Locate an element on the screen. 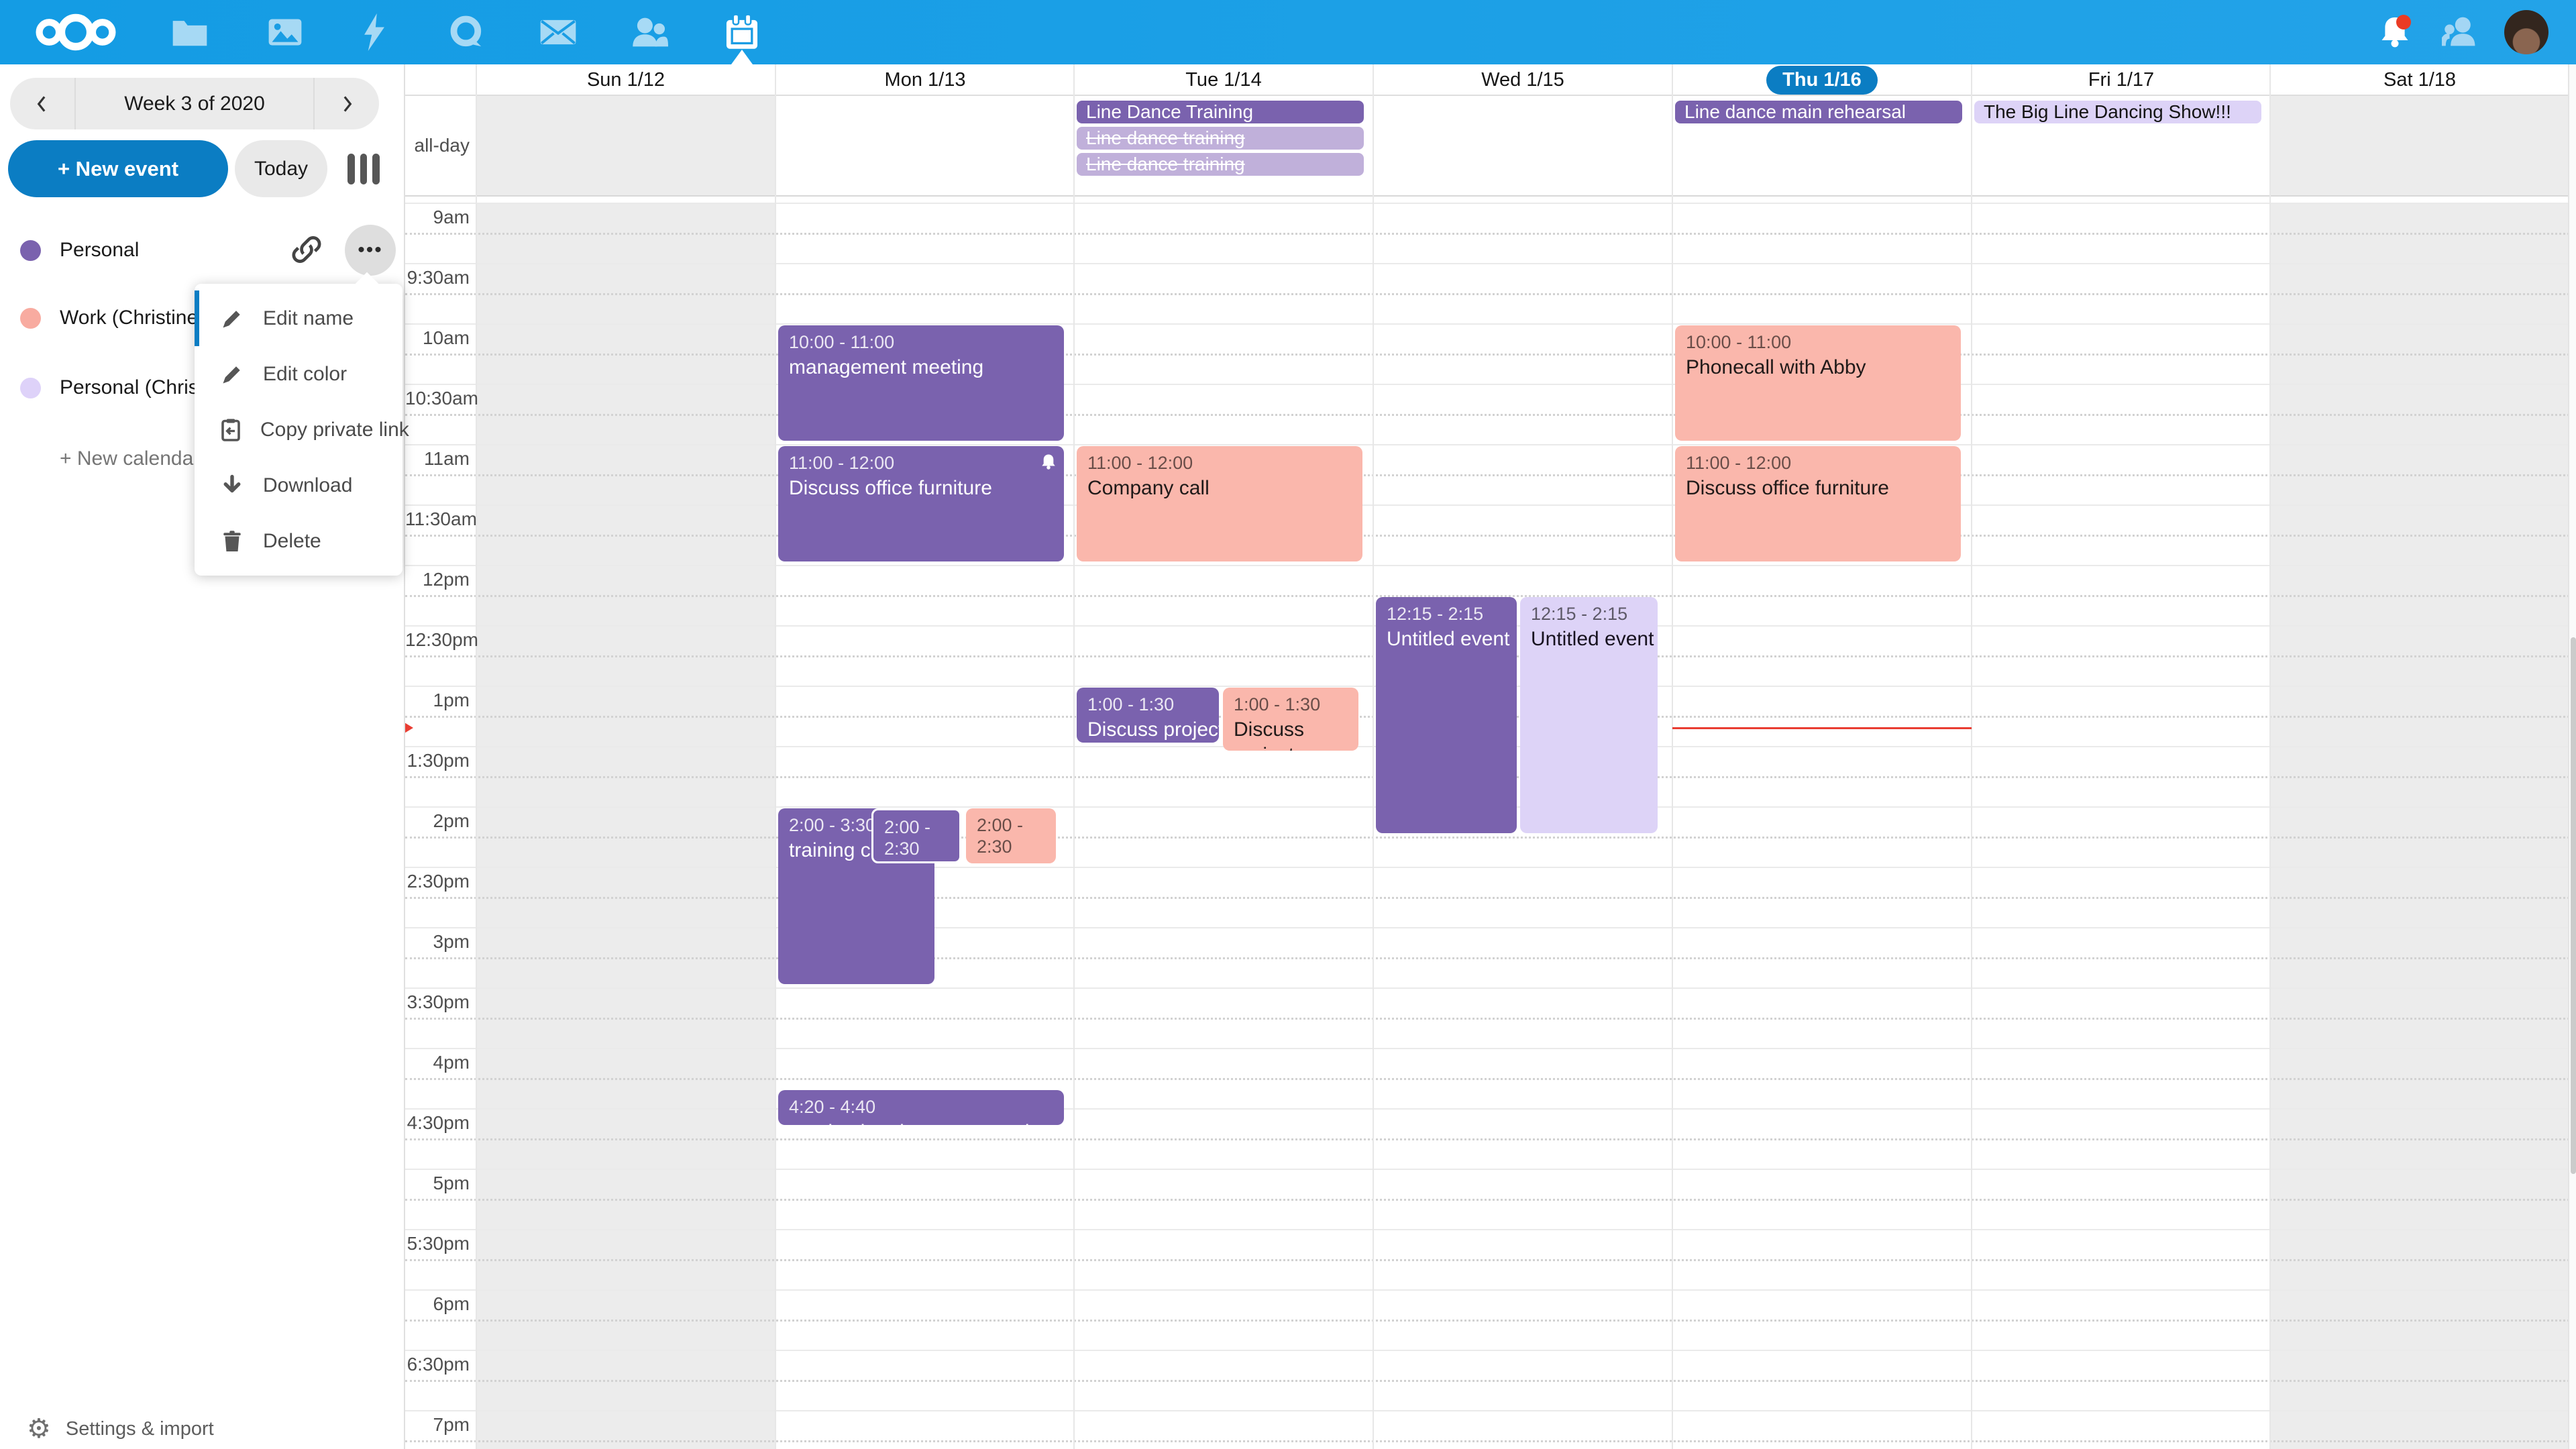 This screenshot has height=1449, width=2576. day-header-thu: Thu 1/16 is located at coordinates (1822, 80).